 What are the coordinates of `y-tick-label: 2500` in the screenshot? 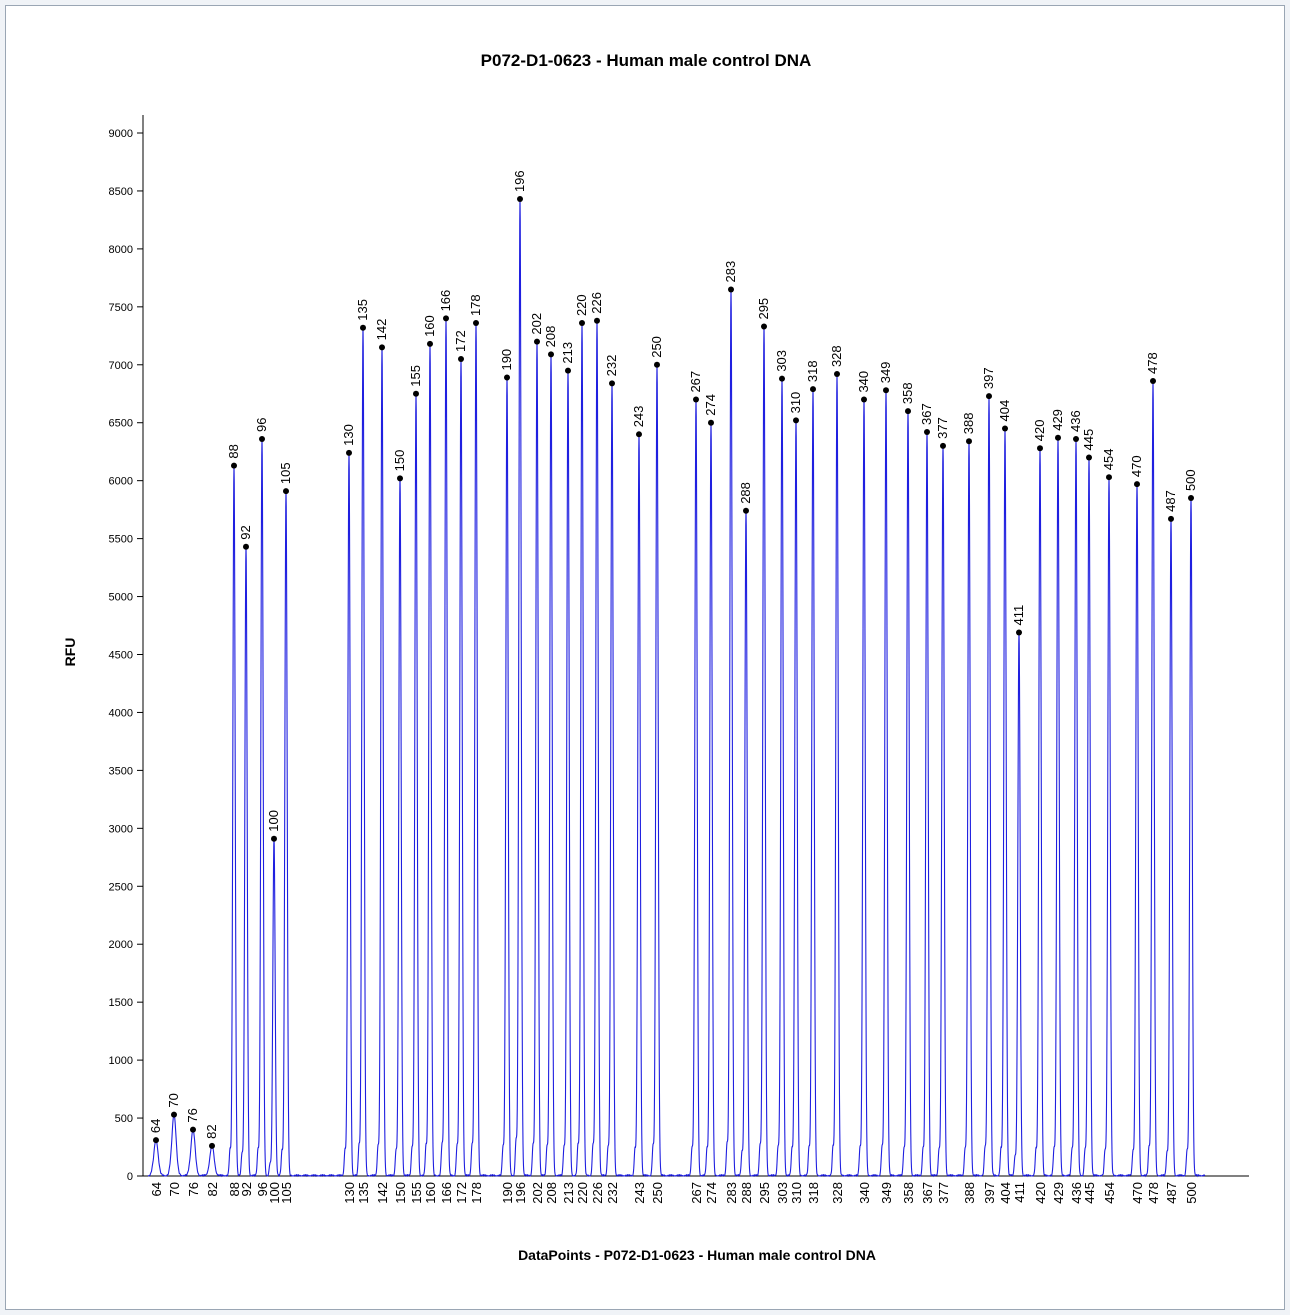 It's located at (121, 887).